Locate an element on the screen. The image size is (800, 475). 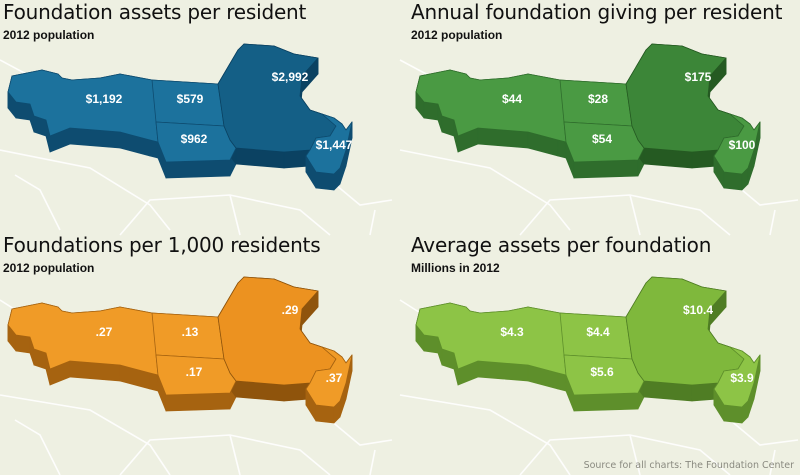
state-block-map: $4.3 $4.4 $5.6 $10.4 $3.9 is located at coordinates (588, 350).